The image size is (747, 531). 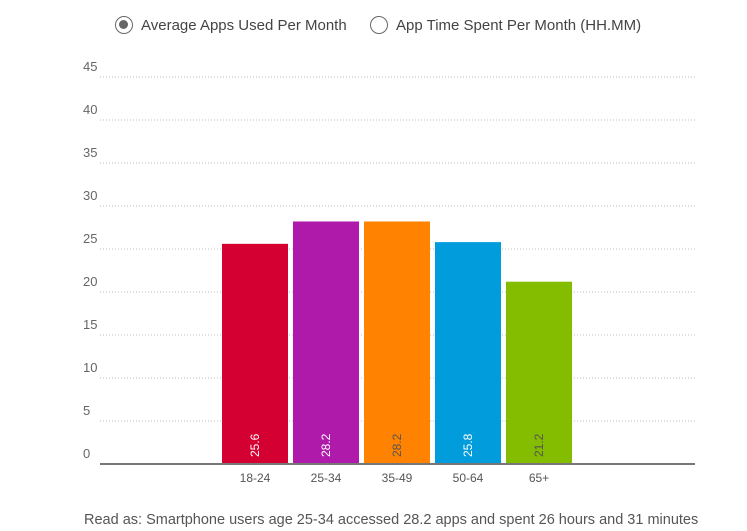 I want to click on y-tick-label: 15, so click(x=90, y=324).